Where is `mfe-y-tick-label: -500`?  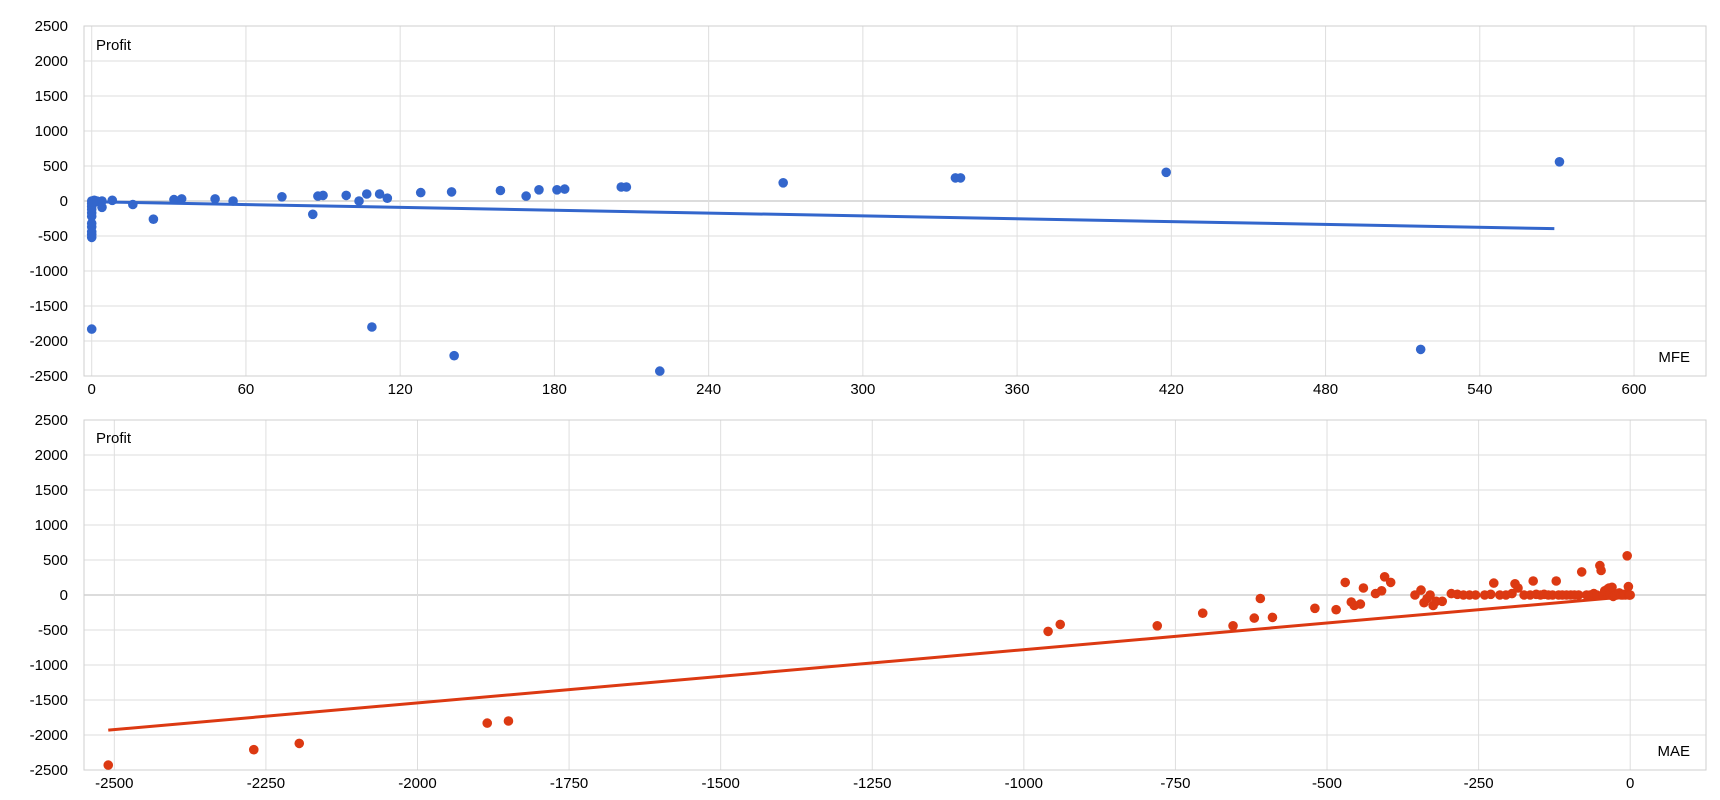
mfe-y-tick-label: -500 is located at coordinates (53, 236).